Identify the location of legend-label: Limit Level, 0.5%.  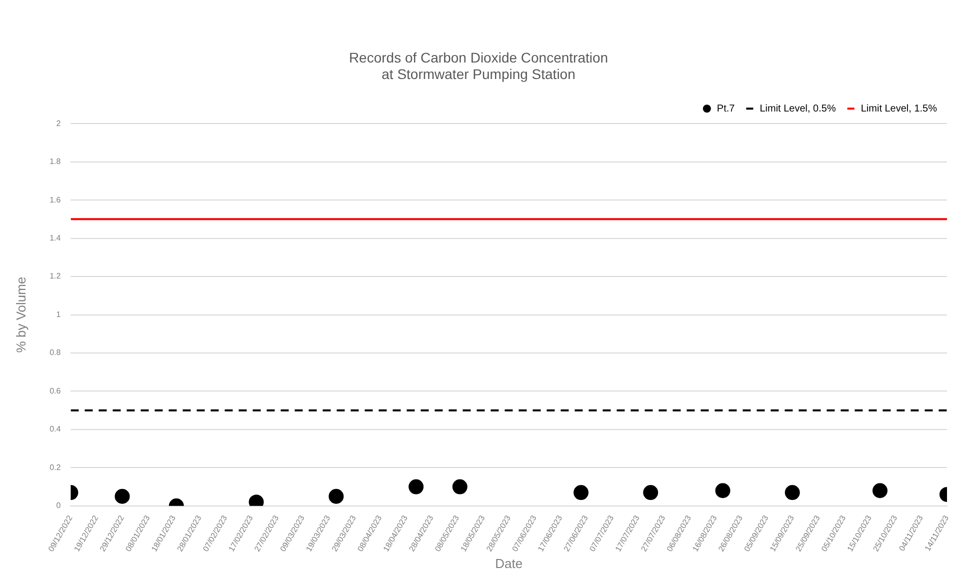
(798, 108).